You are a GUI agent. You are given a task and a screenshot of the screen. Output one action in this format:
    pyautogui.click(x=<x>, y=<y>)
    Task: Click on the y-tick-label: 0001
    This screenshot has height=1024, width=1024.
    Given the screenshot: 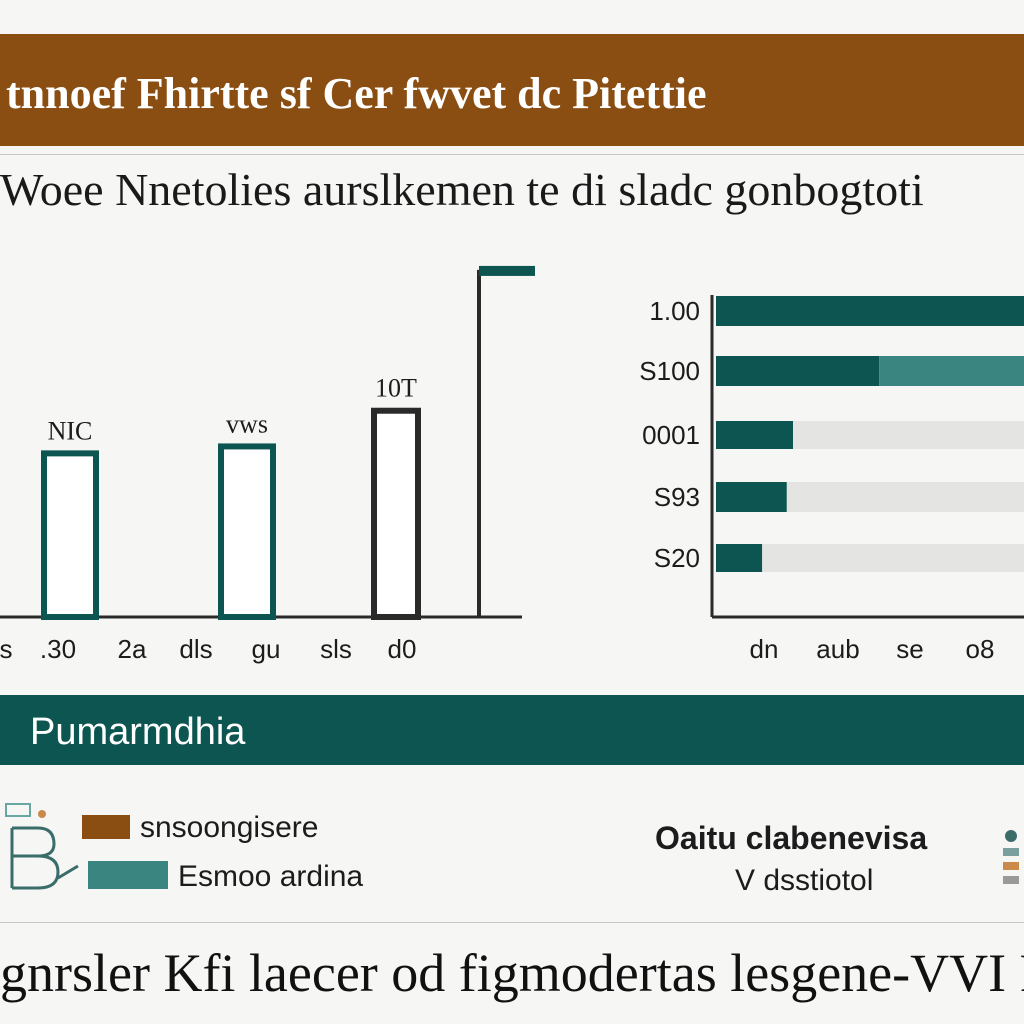 What is the action you would take?
    pyautogui.click(x=671, y=435)
    